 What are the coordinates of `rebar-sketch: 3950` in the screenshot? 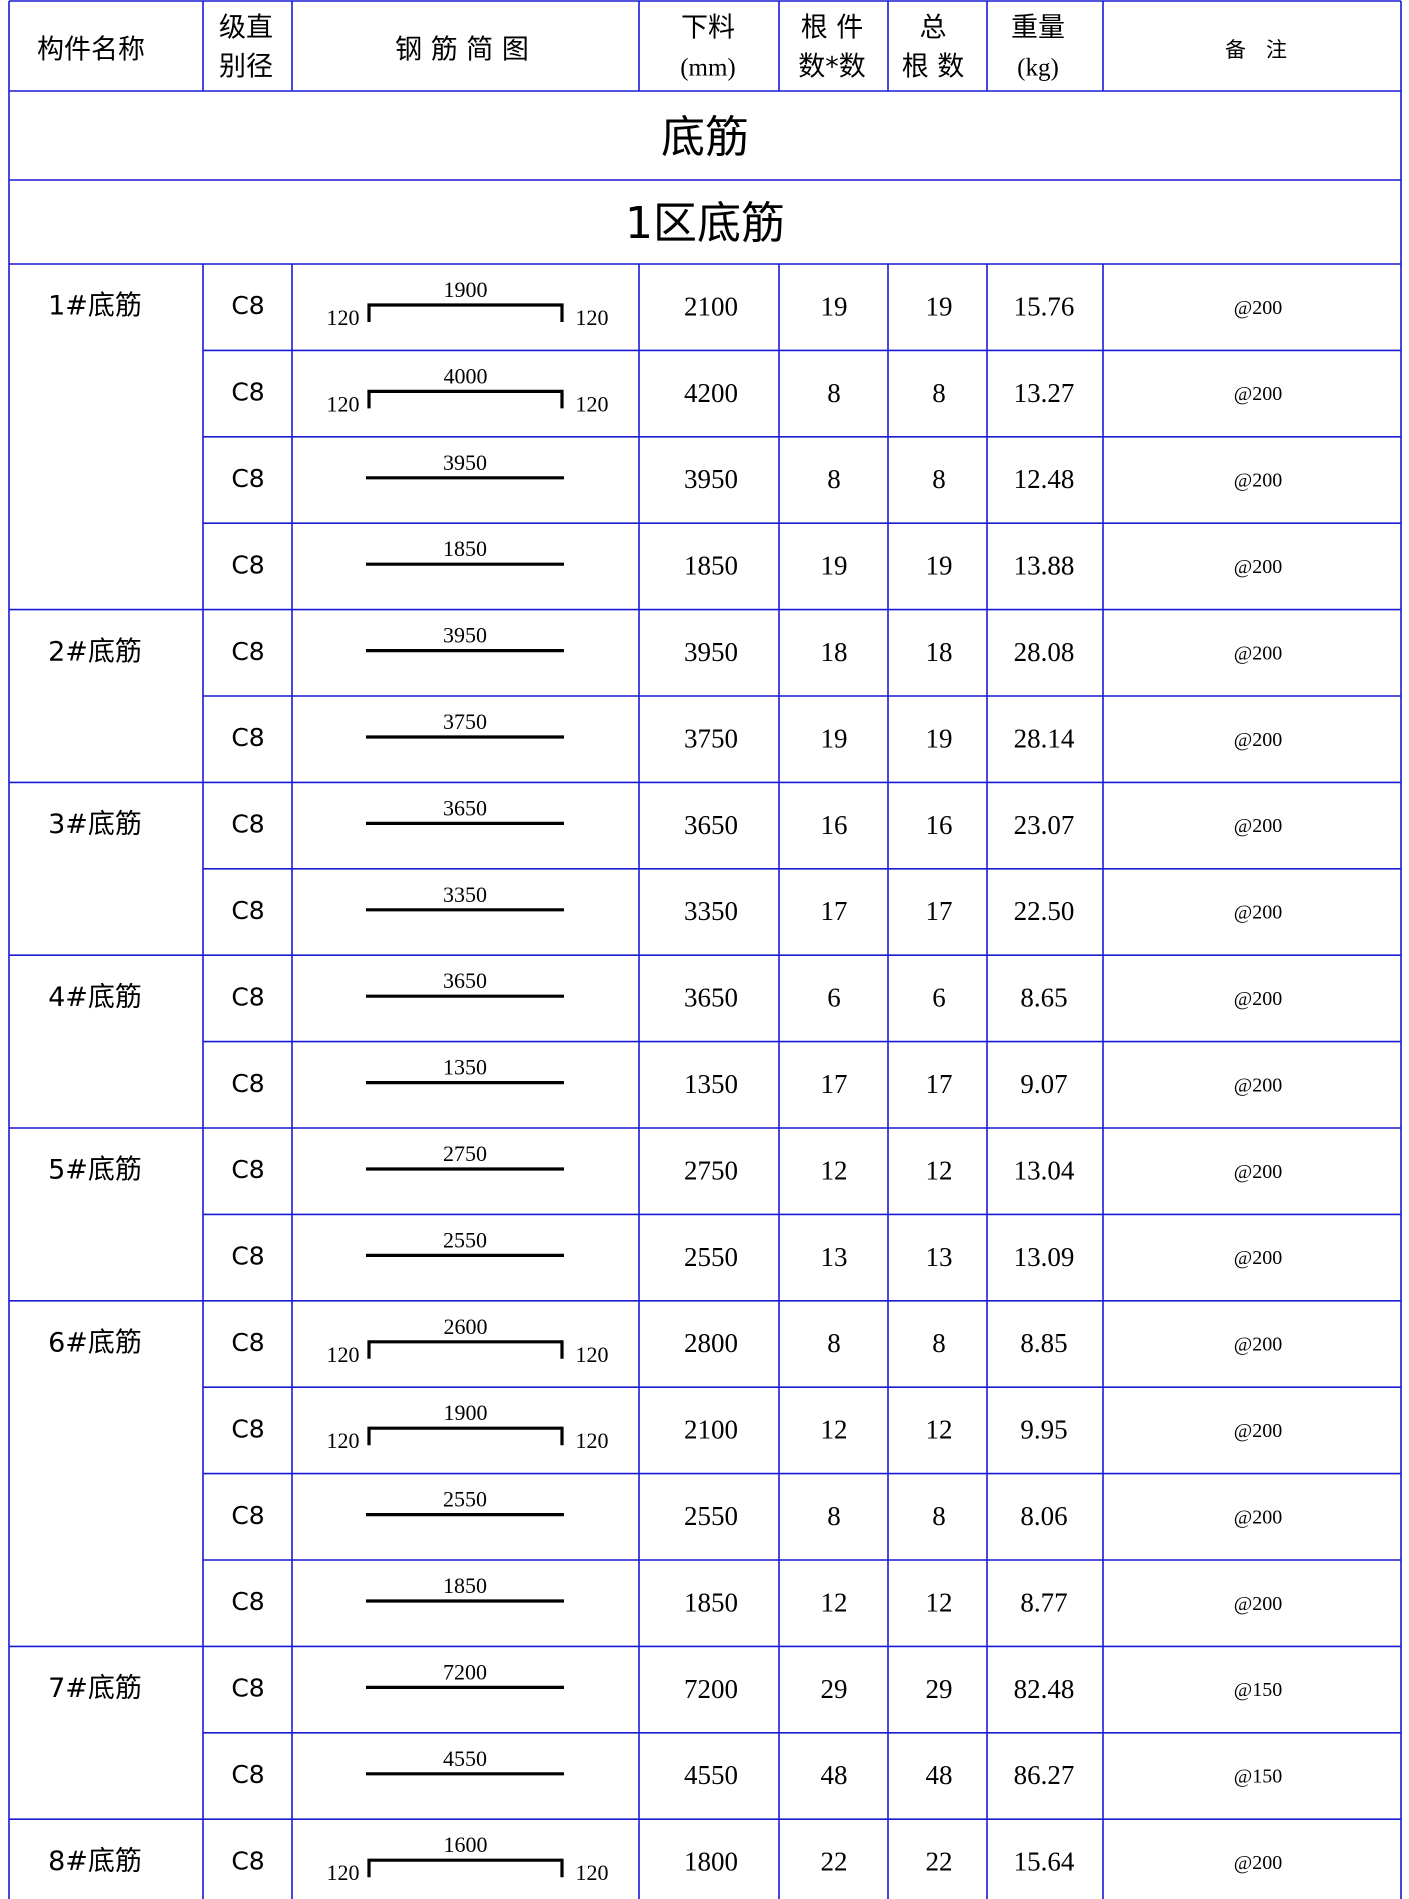 It's located at (465, 638).